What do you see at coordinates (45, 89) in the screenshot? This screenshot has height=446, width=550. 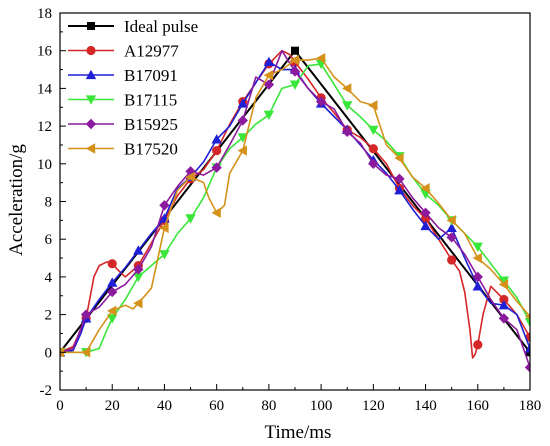 I see `y-tick-label: 14` at bounding box center [45, 89].